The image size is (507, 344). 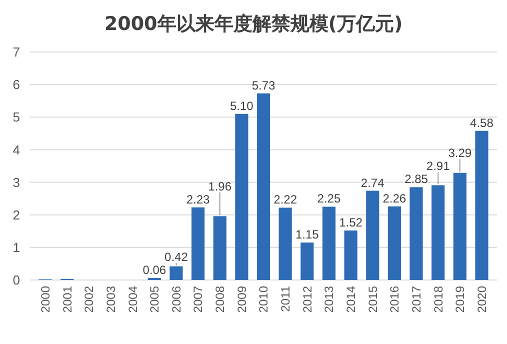 I want to click on data-label: 5.73, so click(x=264, y=85).